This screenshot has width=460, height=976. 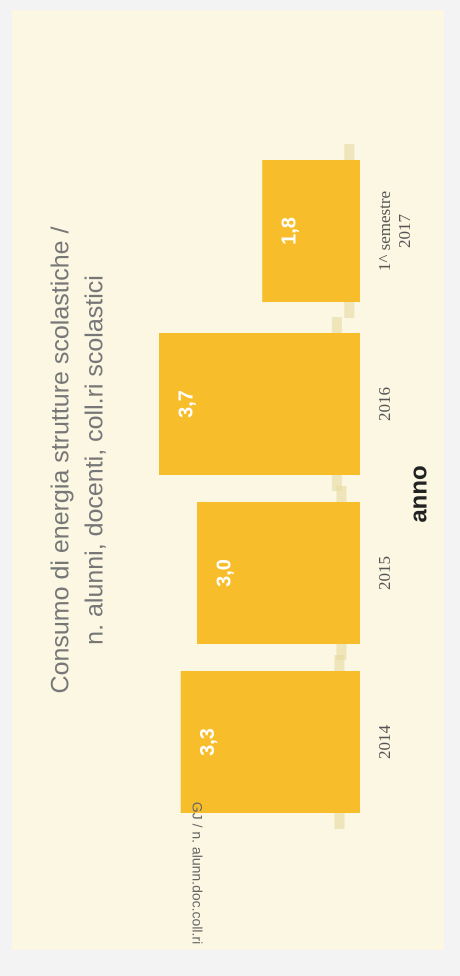 I want to click on data-label-2: 3,0, so click(x=224, y=573).